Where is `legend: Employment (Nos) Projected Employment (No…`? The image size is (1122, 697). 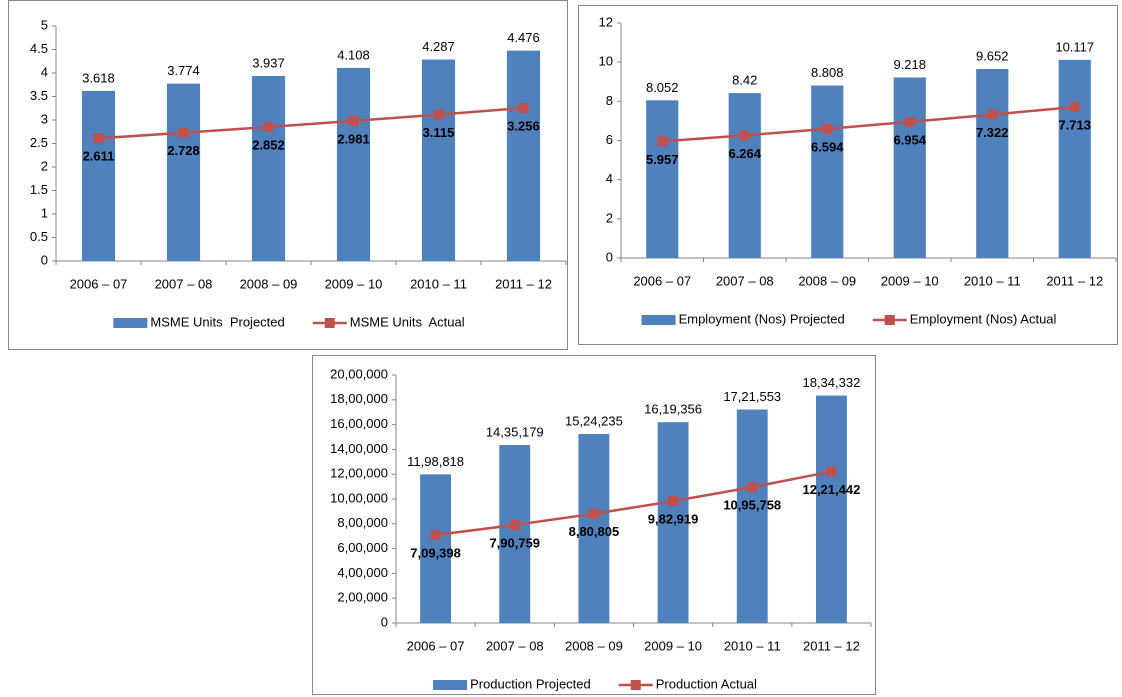 legend: Employment (Nos) Projected Employment (No… is located at coordinates (849, 318).